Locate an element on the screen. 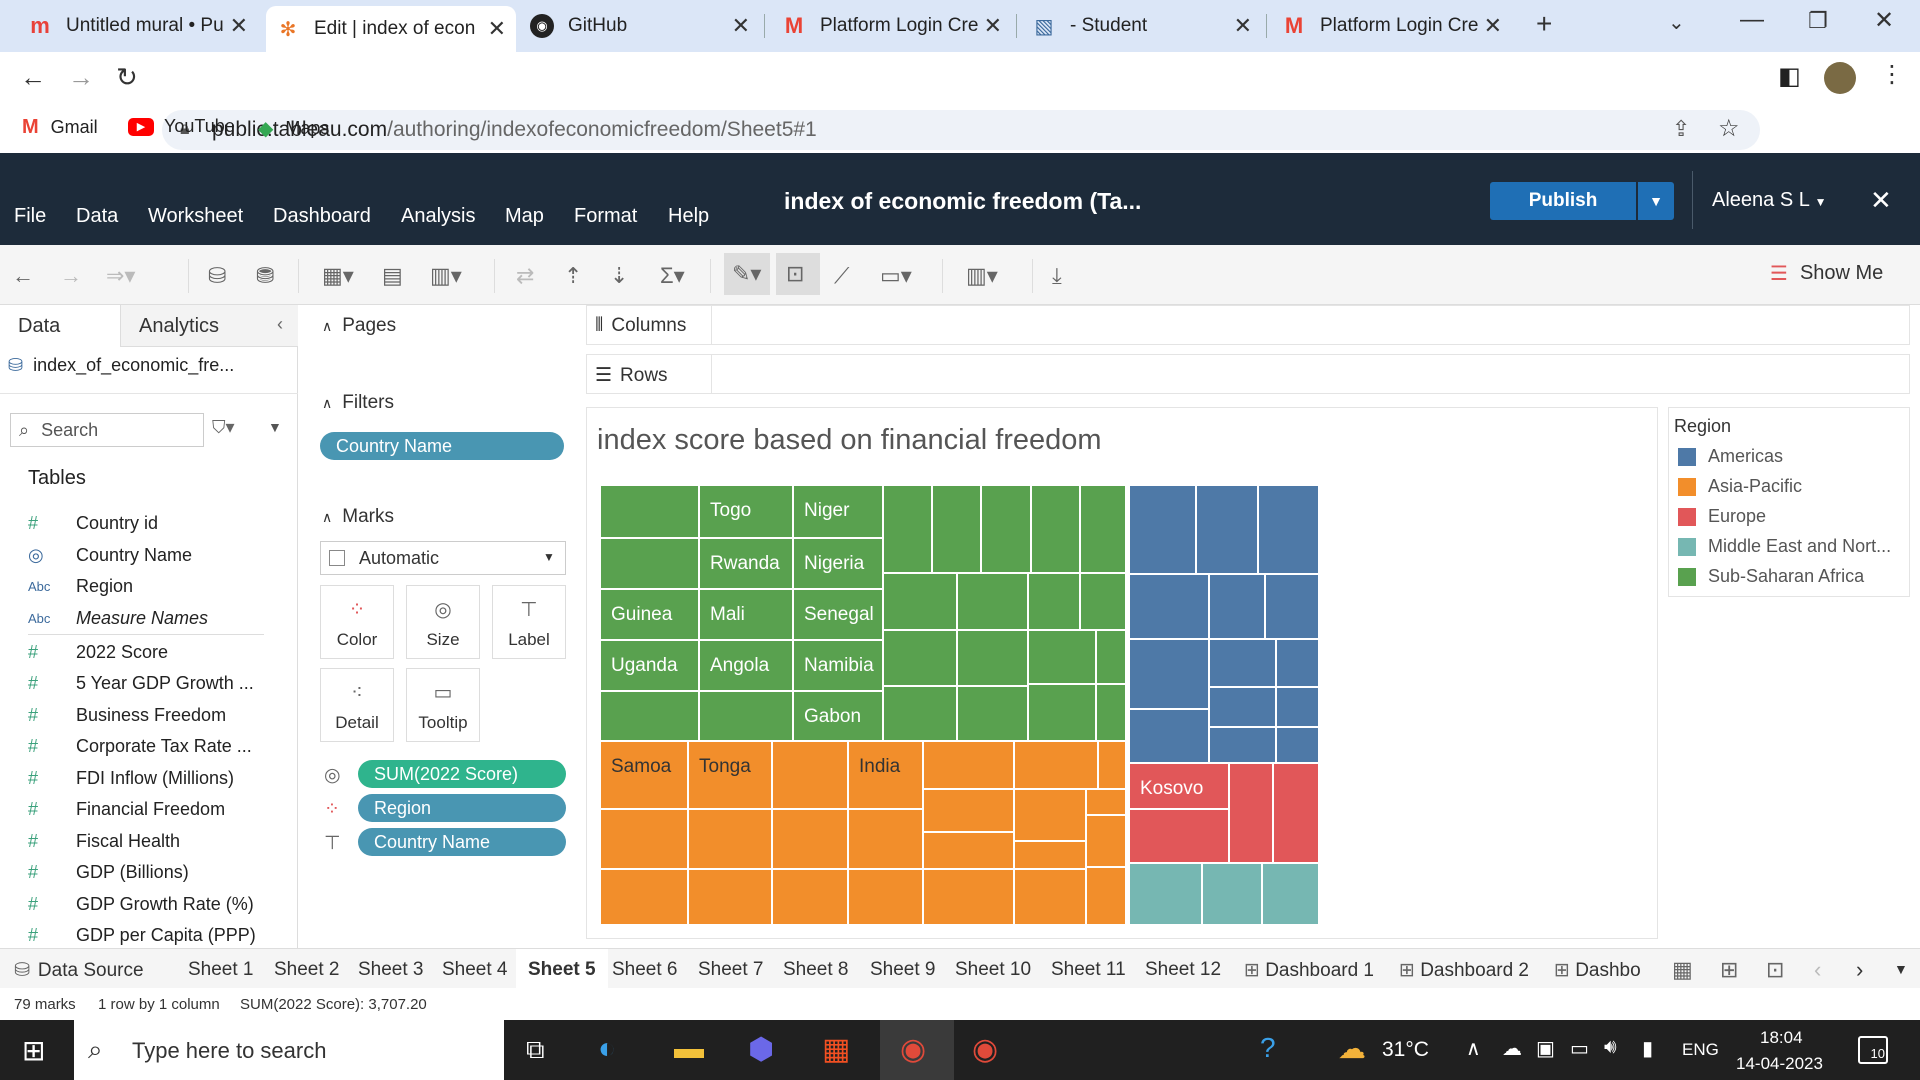 The width and height of the screenshot is (1920, 1080). mark-pill-country-name: Country Name is located at coordinates (462, 842).